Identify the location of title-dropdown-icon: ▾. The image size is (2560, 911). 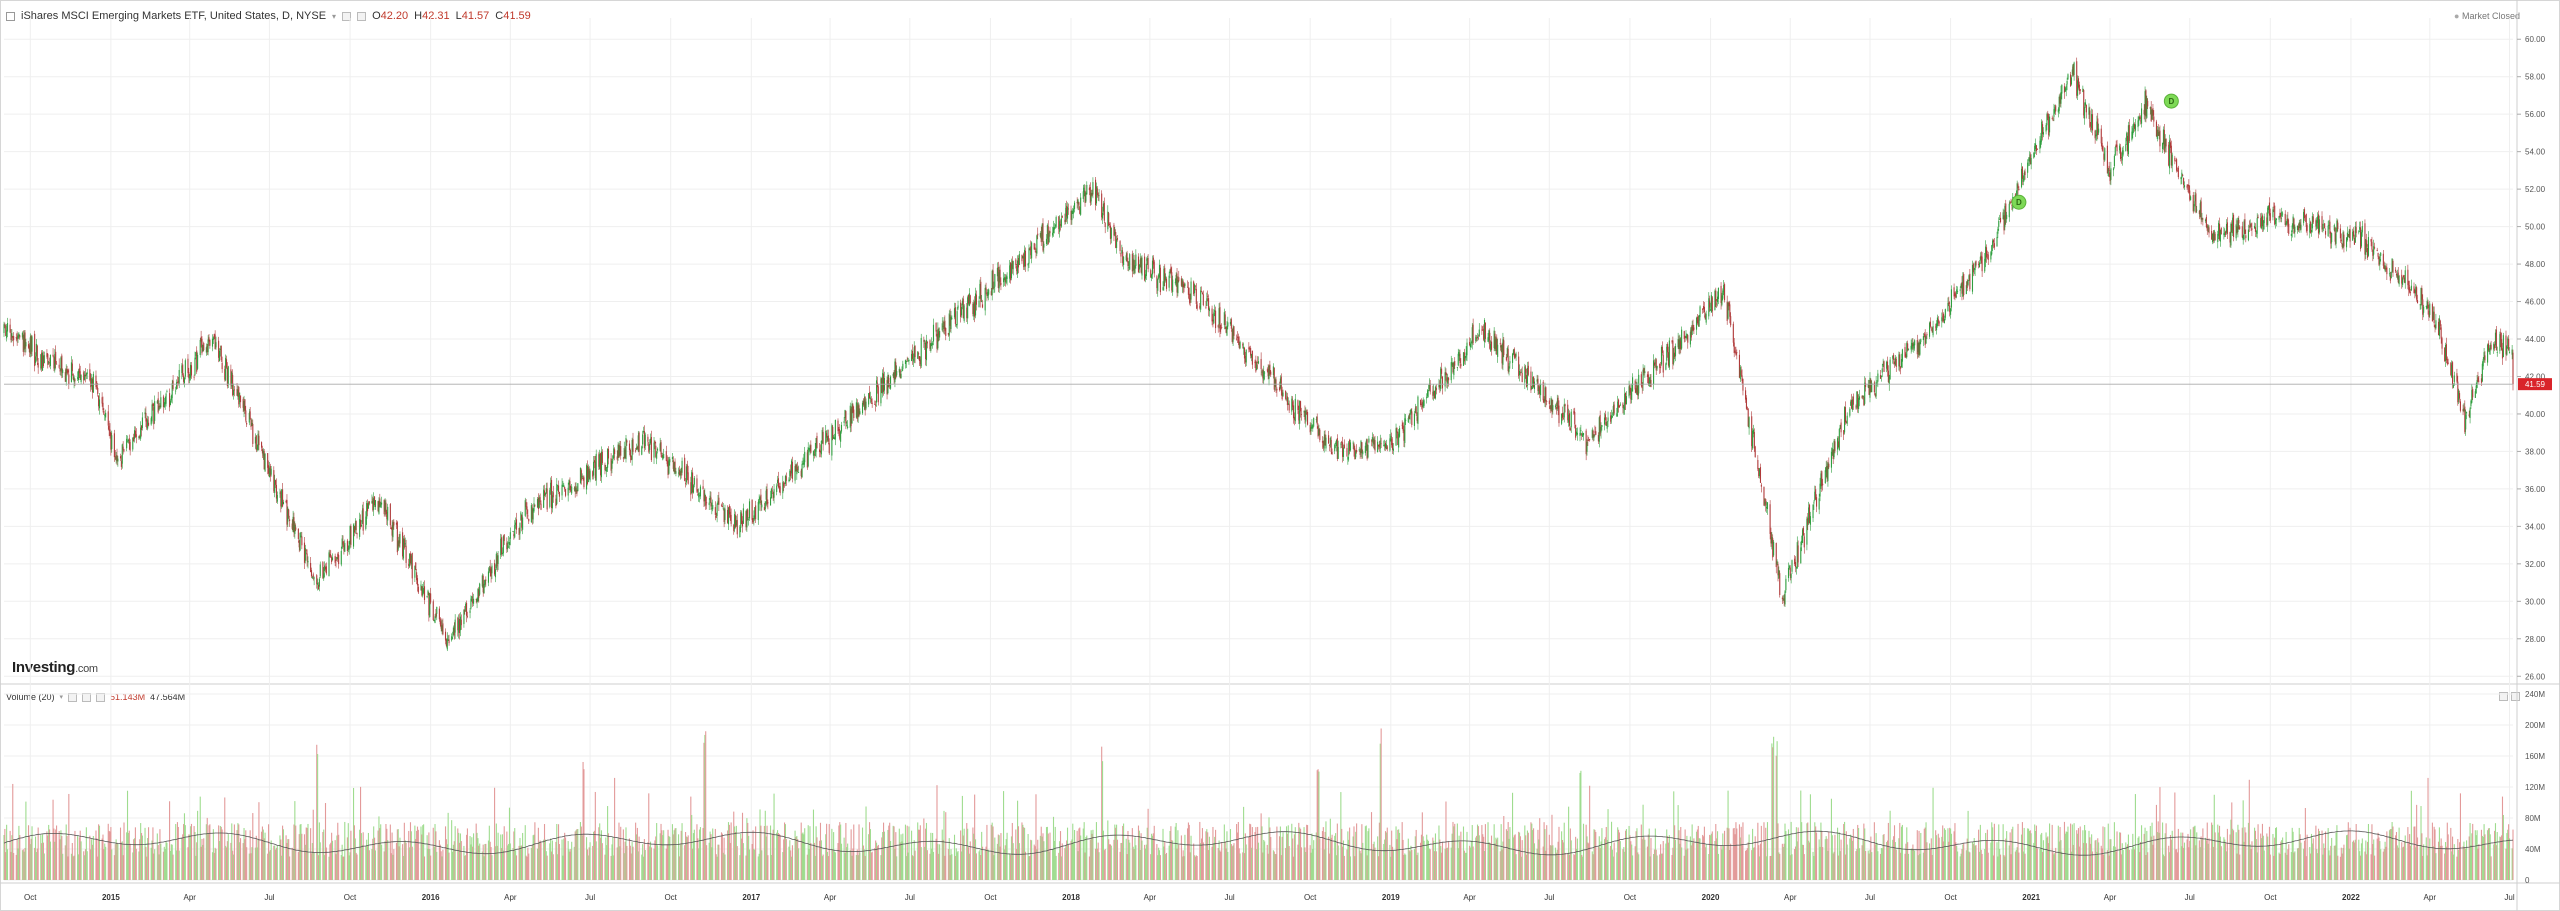
(334, 16).